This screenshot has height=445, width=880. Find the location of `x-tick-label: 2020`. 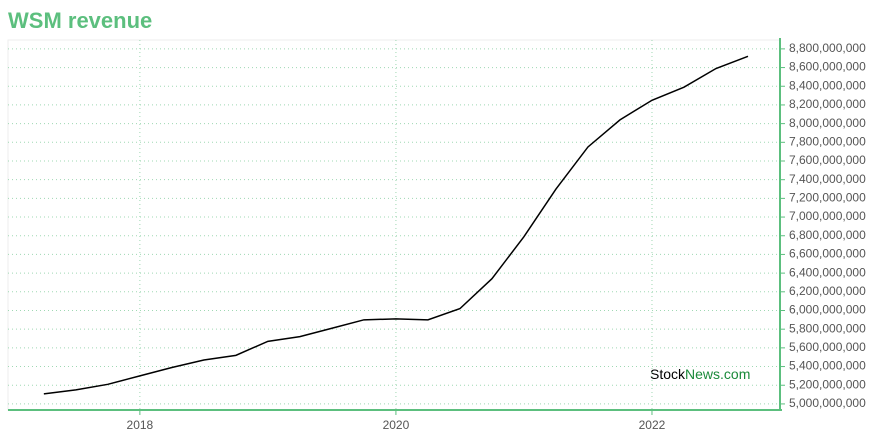

x-tick-label: 2020 is located at coordinates (396, 425).